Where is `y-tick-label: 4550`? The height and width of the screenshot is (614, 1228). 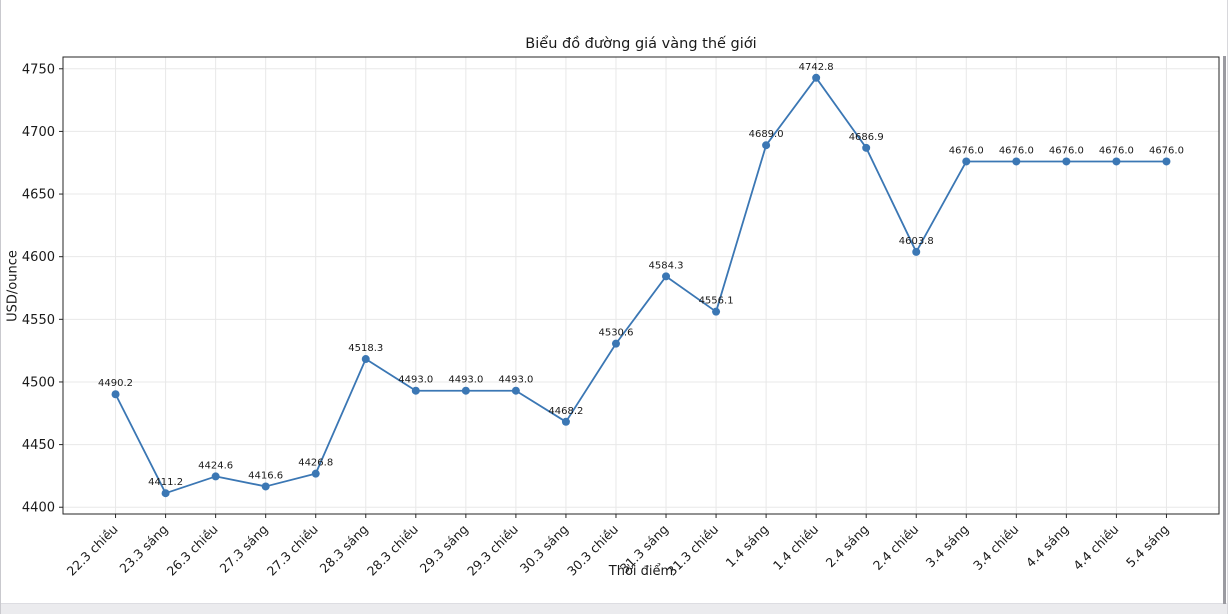
y-tick-label: 4550 is located at coordinates (38, 320).